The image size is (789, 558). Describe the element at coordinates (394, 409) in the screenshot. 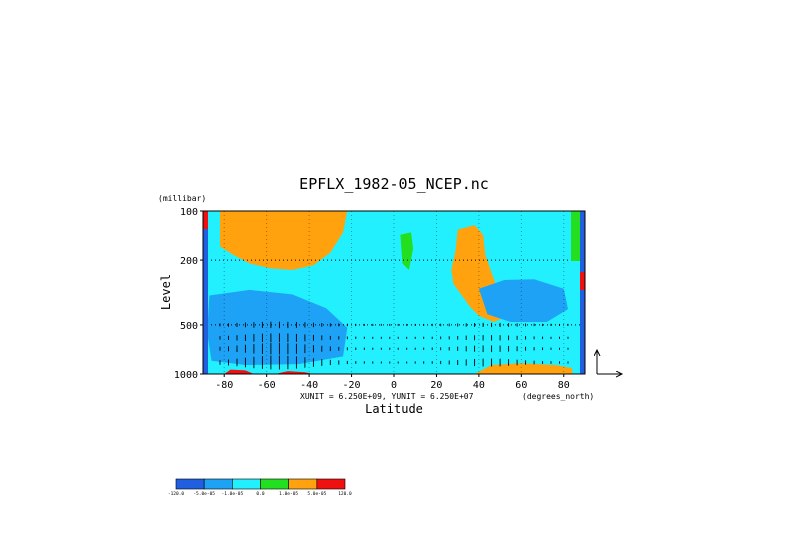

I see `x-axis-label: Latitude` at that location.